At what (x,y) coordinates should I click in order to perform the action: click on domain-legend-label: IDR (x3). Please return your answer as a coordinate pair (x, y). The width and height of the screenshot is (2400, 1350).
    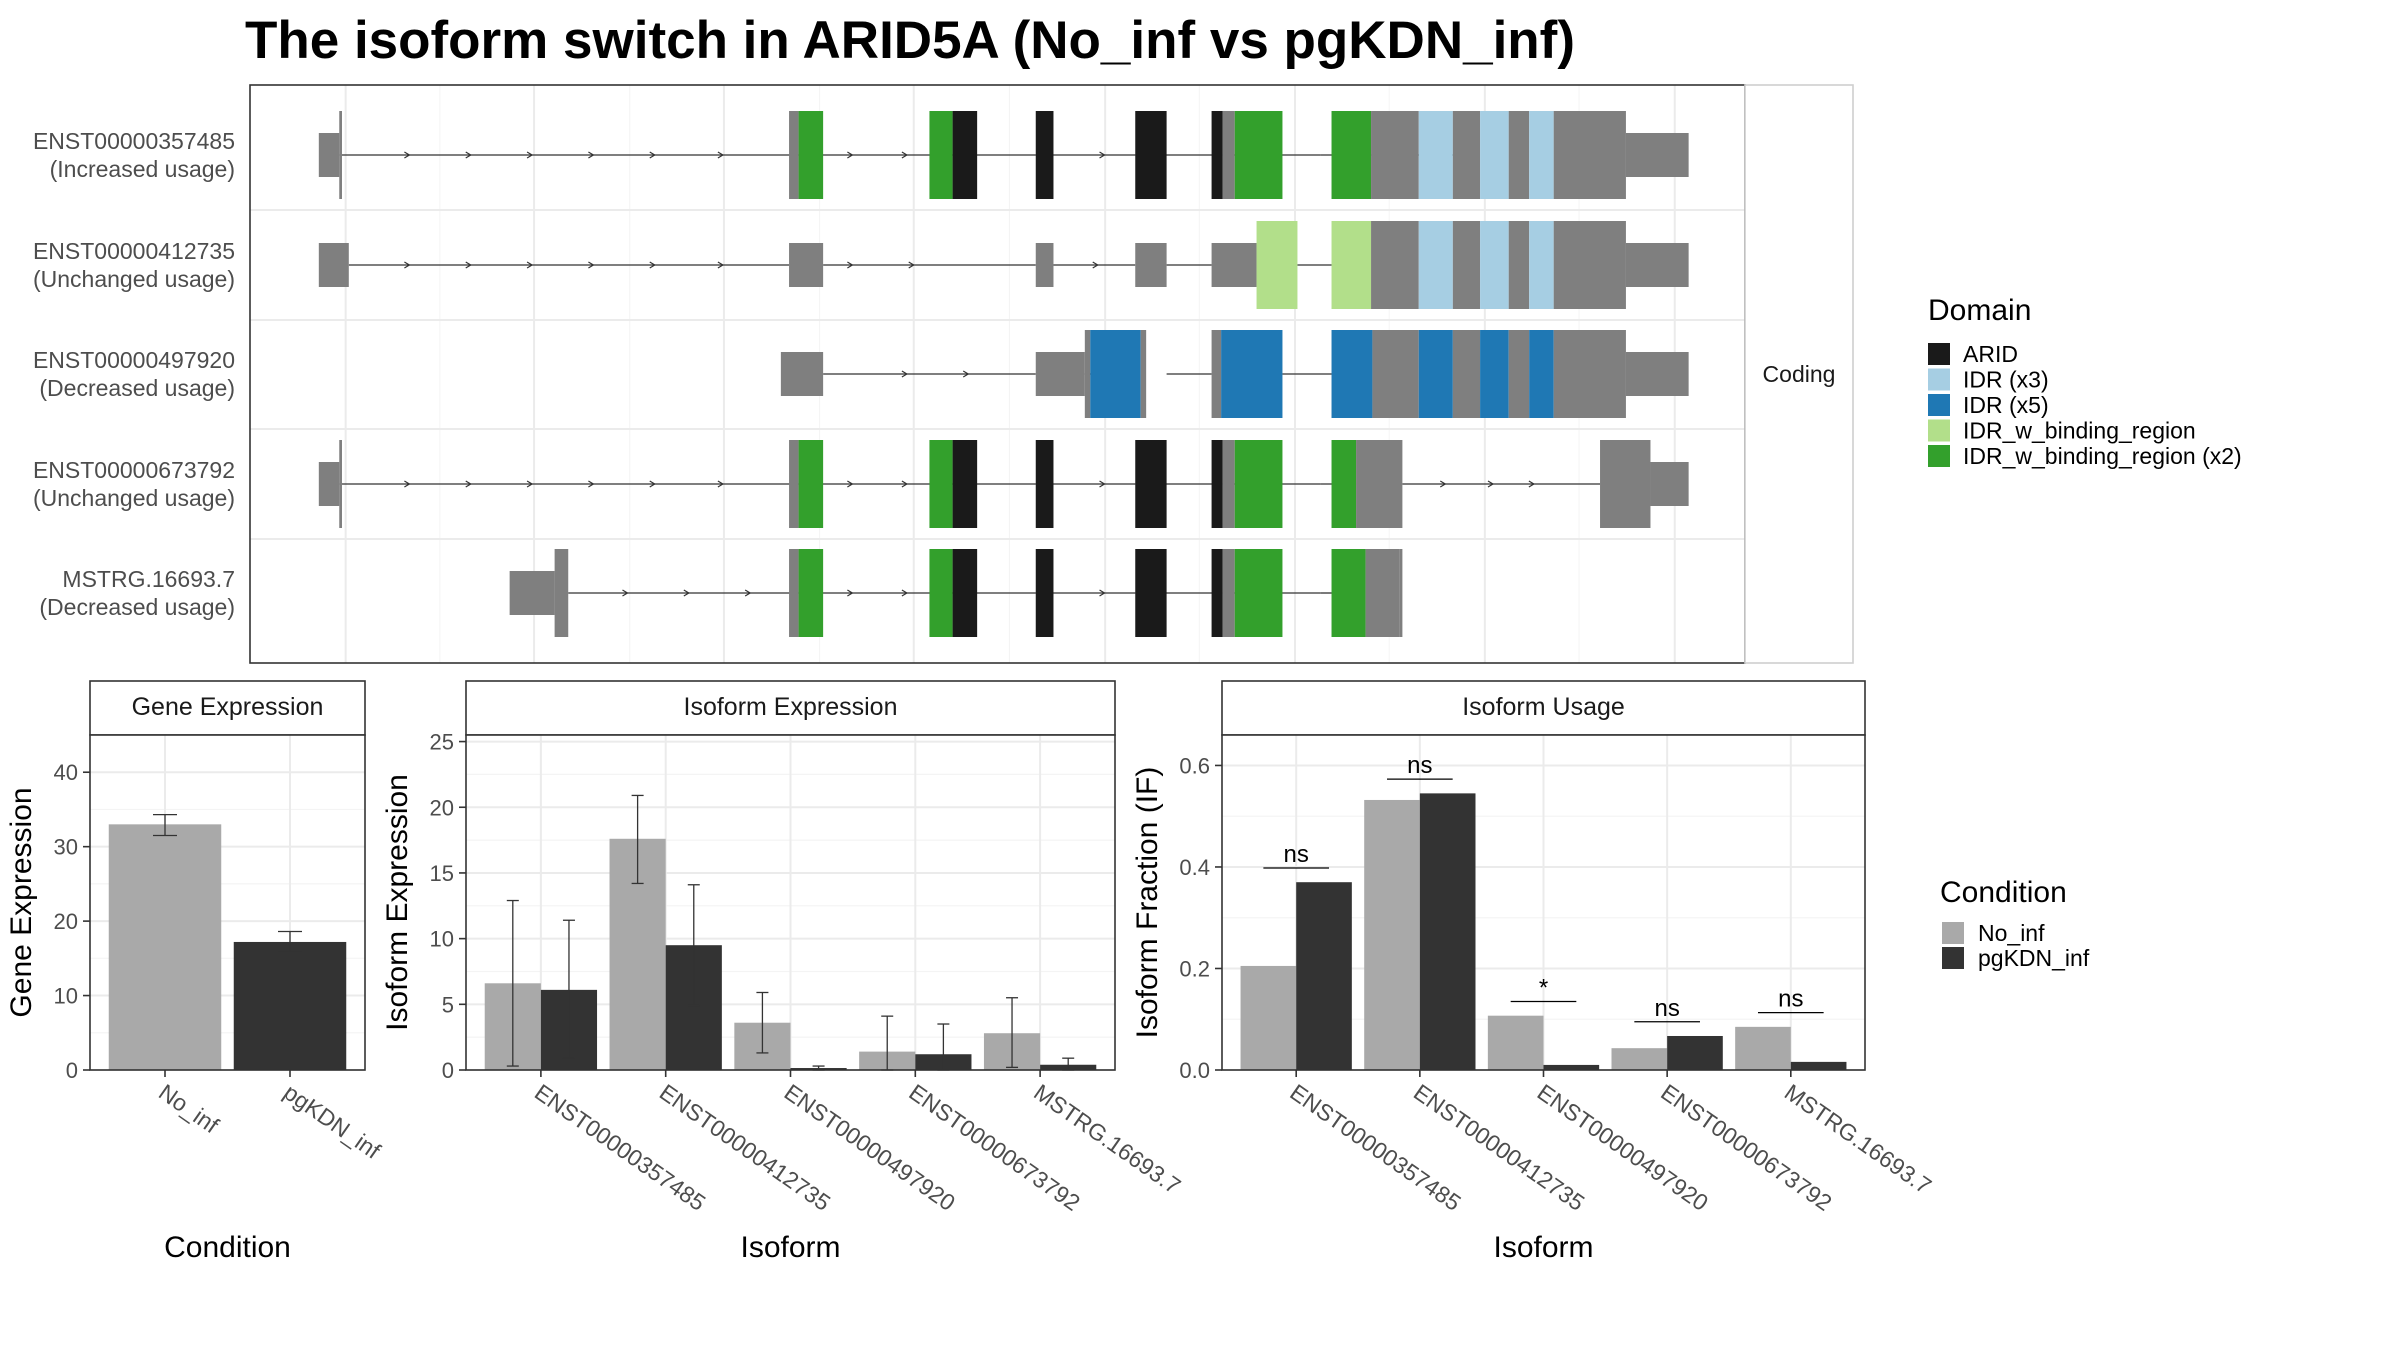
    Looking at the image, I should click on (2006, 380).